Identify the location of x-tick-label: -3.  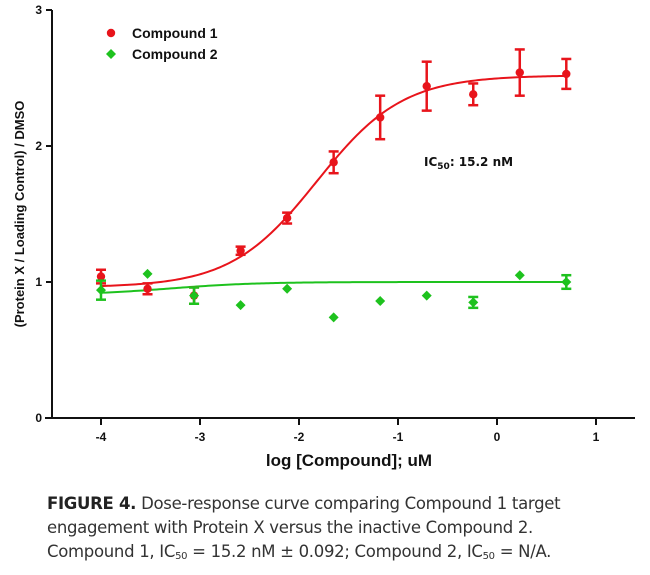
(200, 437).